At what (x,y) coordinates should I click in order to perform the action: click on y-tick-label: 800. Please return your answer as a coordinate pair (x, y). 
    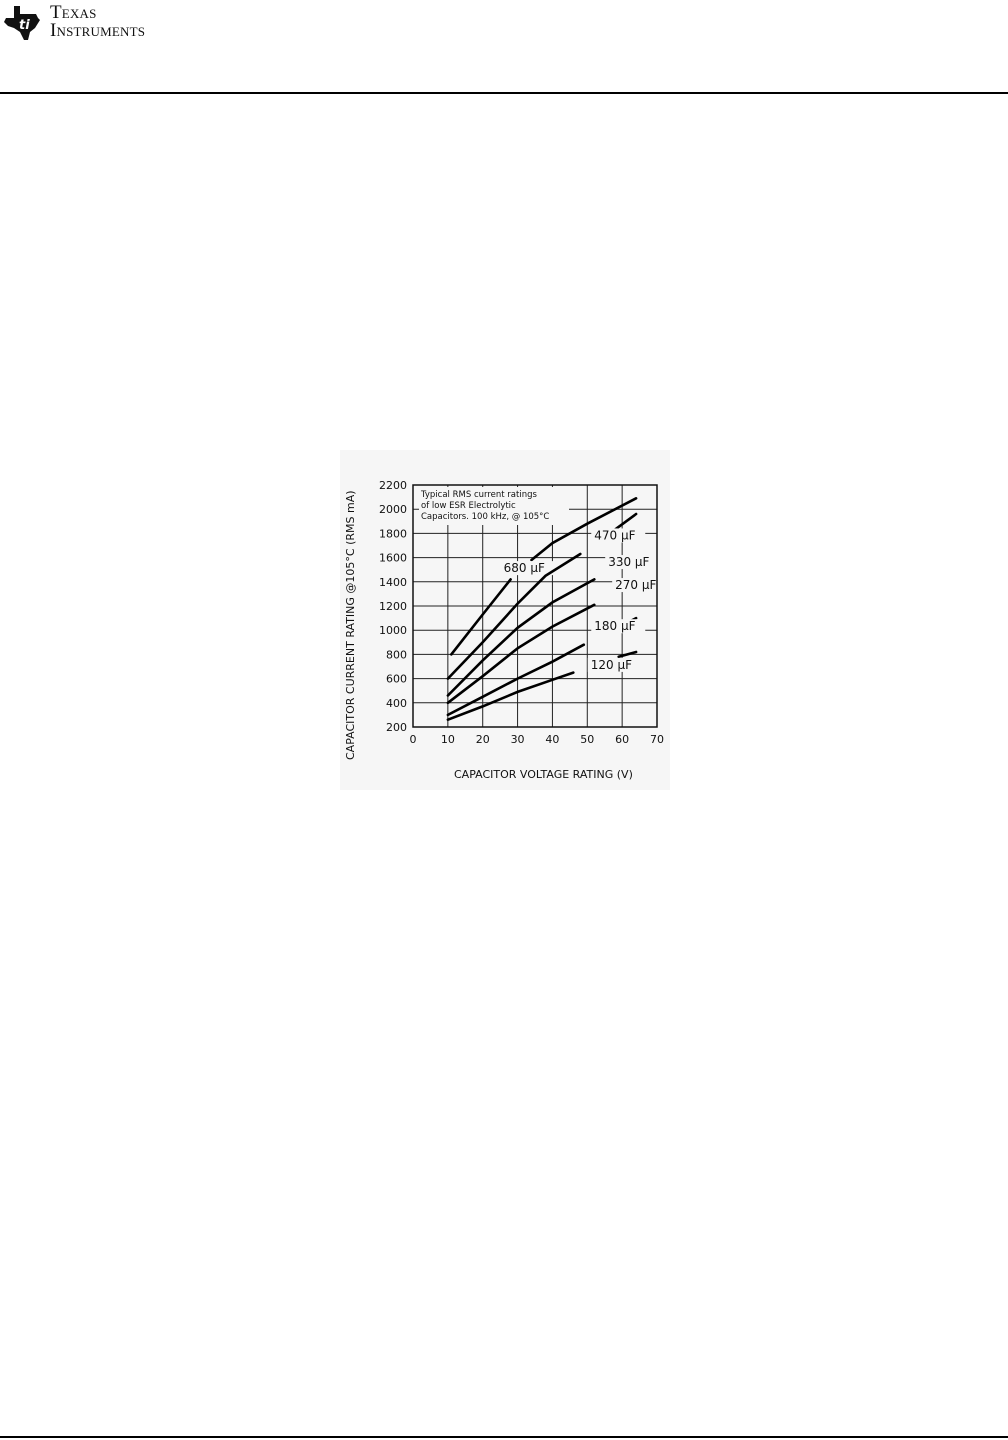
    Looking at the image, I should click on (396, 654).